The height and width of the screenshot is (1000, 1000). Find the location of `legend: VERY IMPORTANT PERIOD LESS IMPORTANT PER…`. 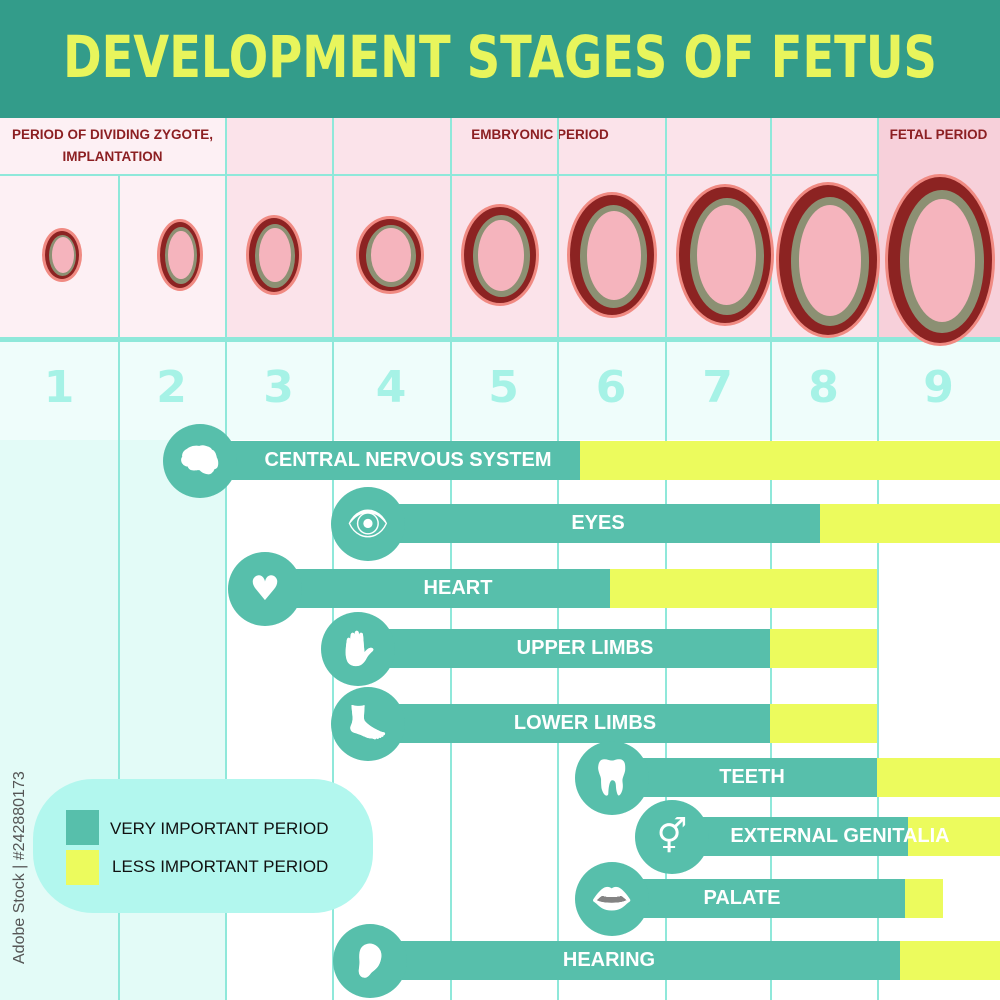

legend: VERY IMPORTANT PERIOD LESS IMPORTANT PER… is located at coordinates (203, 846).